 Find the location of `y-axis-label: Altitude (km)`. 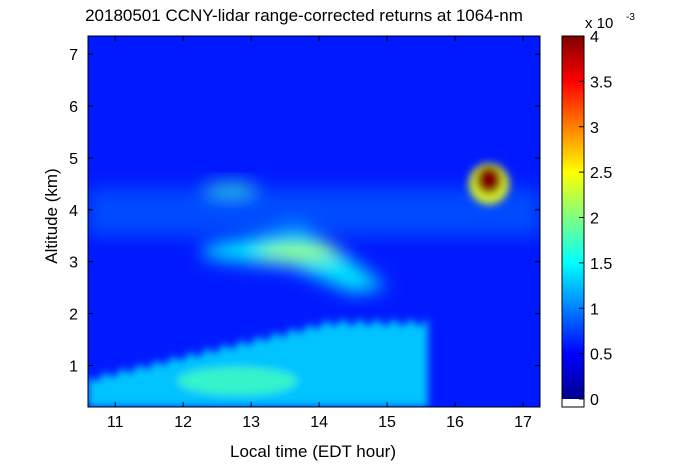

y-axis-label: Altitude (km) is located at coordinates (51, 215).